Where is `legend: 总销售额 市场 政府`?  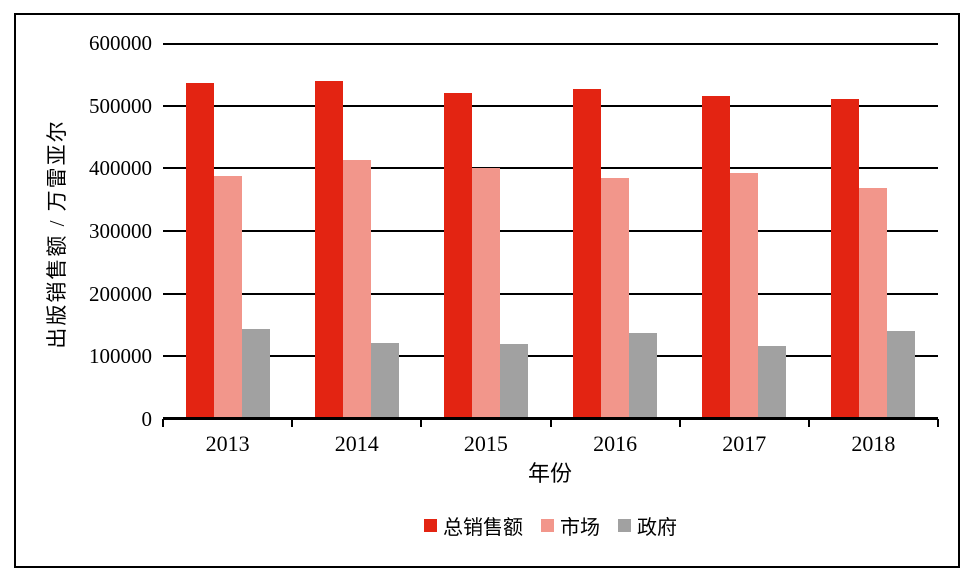 legend: 总销售额 市场 政府 is located at coordinates (550, 525).